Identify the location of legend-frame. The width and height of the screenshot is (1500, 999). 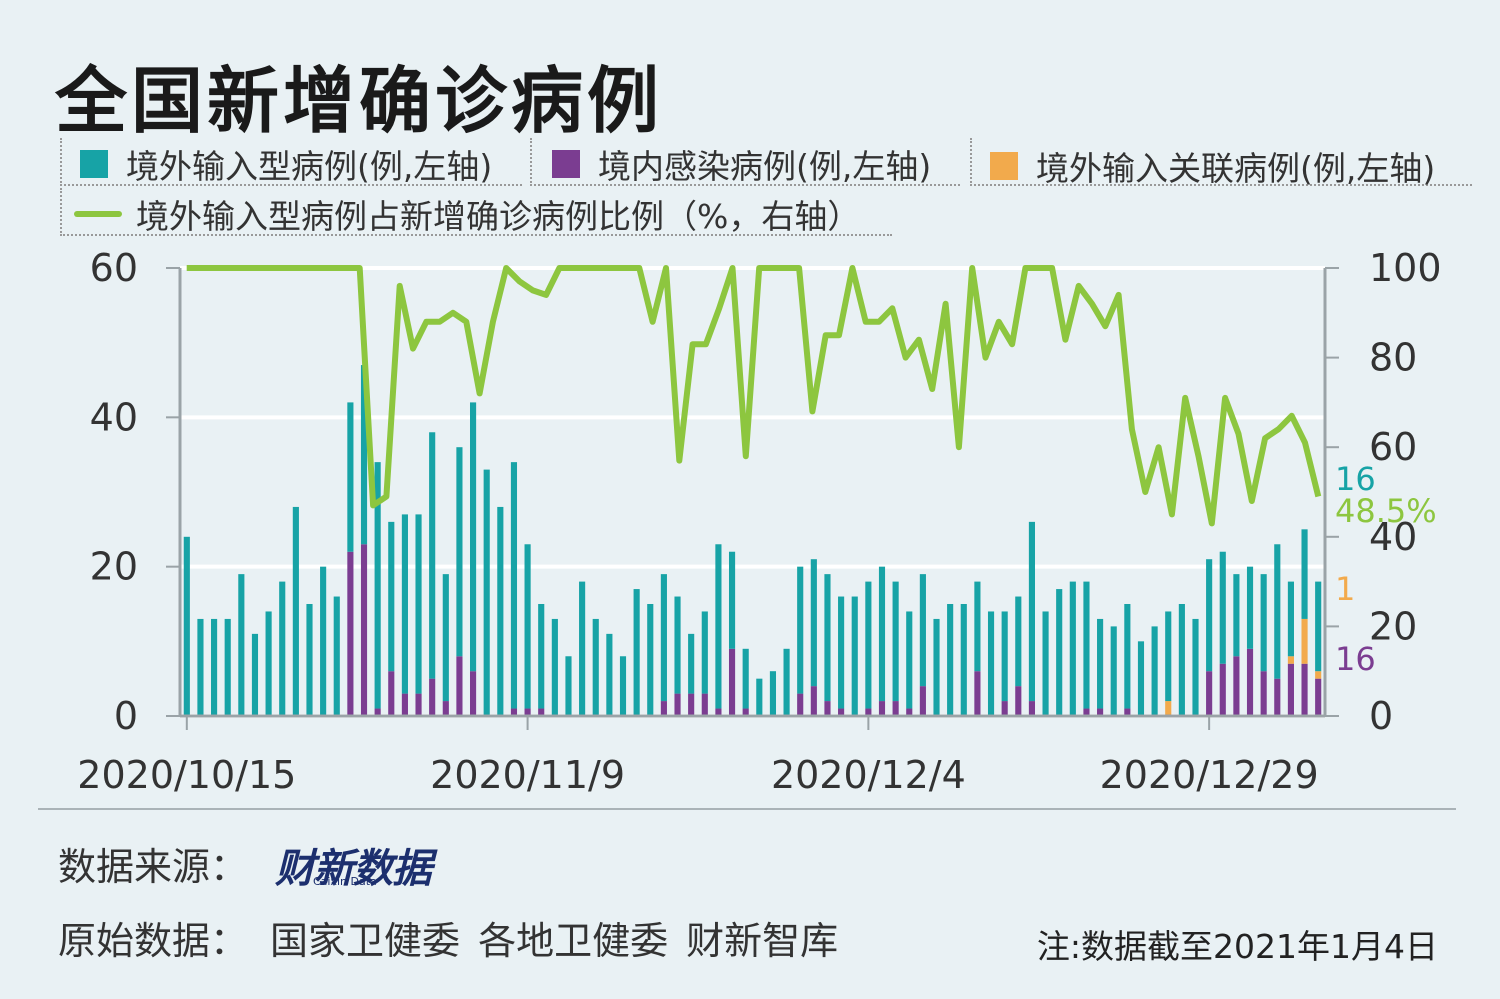
(745, 162).